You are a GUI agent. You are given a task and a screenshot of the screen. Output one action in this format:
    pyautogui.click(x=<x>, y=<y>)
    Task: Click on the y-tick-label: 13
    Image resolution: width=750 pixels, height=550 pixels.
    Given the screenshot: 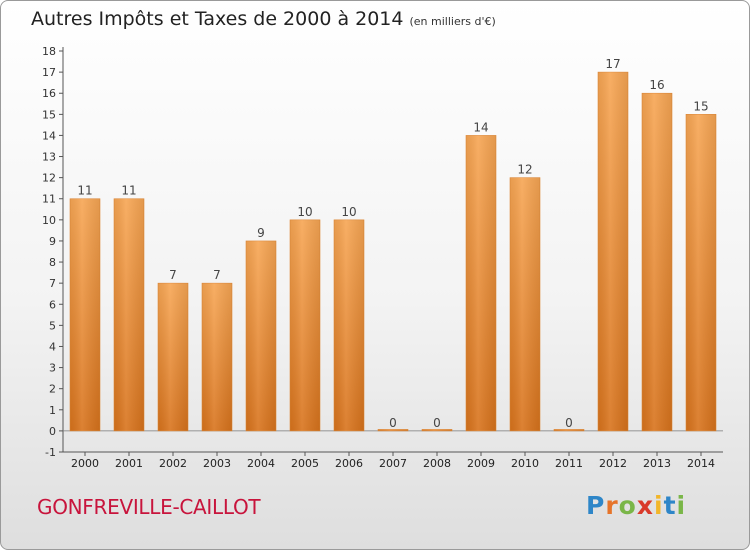 What is the action you would take?
    pyautogui.click(x=49, y=157)
    